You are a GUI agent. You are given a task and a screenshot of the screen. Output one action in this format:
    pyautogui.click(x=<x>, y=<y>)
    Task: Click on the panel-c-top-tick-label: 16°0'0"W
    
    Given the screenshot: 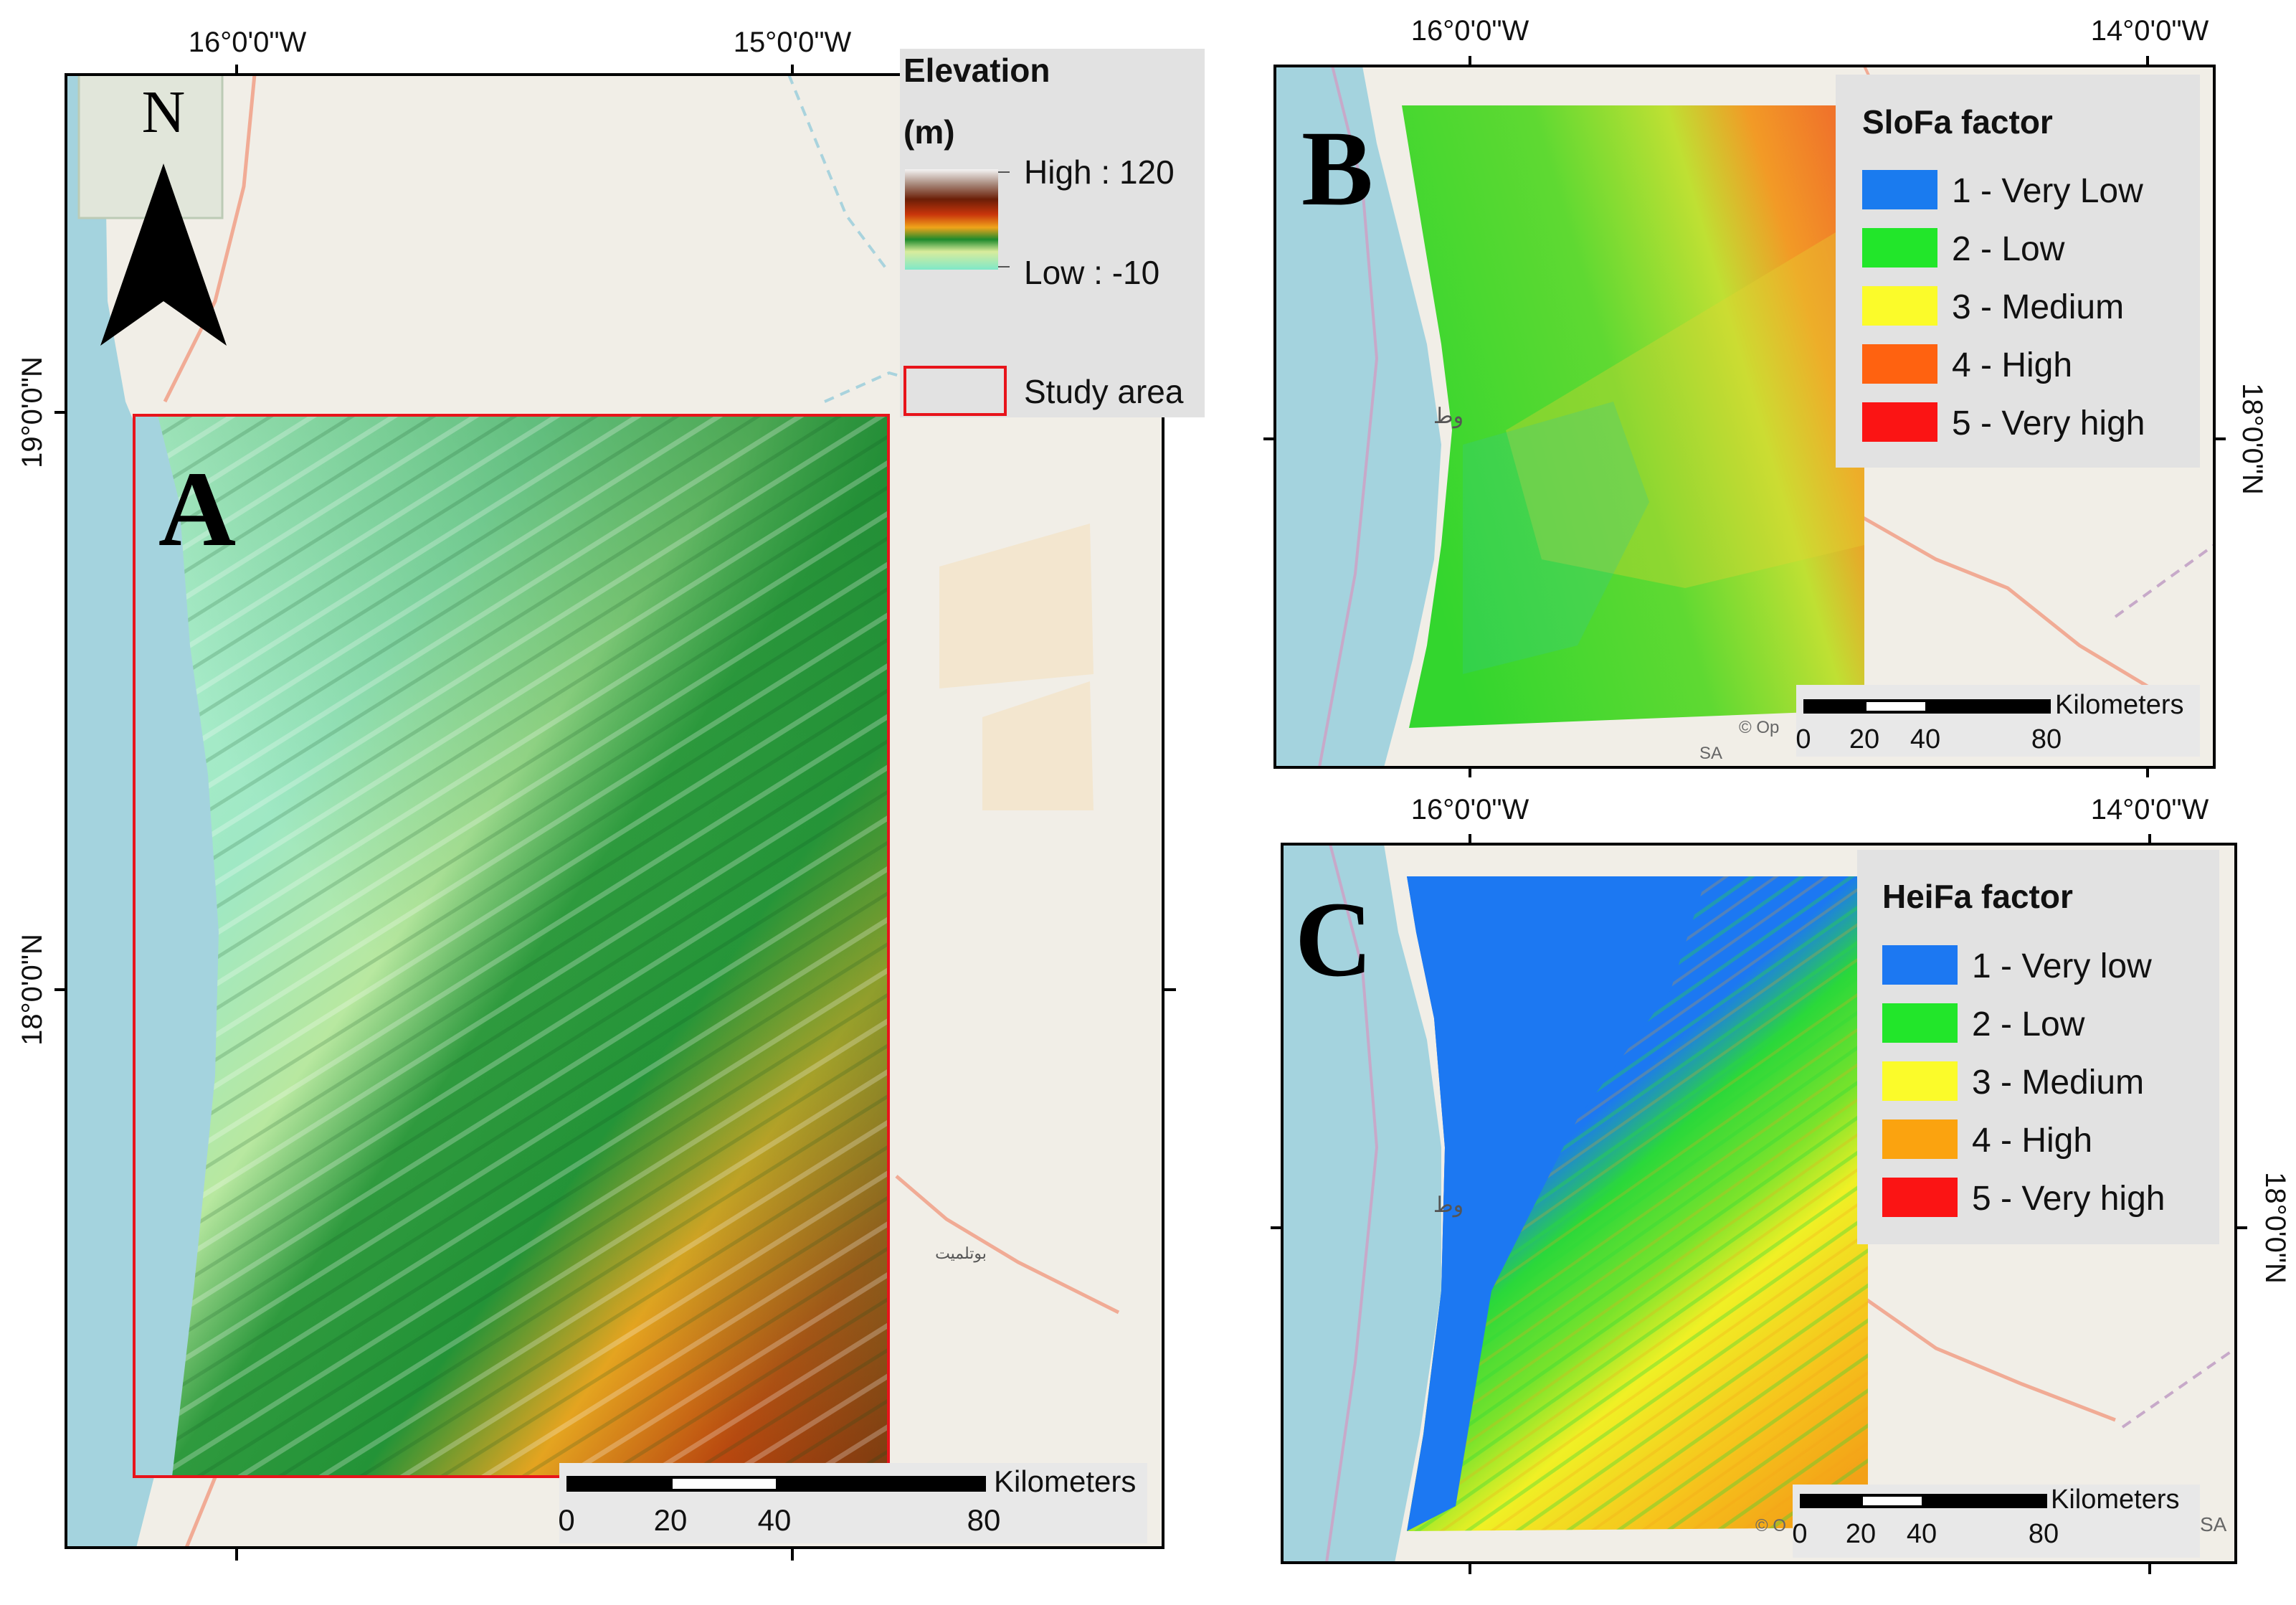 What is the action you would take?
    pyautogui.click(x=1470, y=810)
    